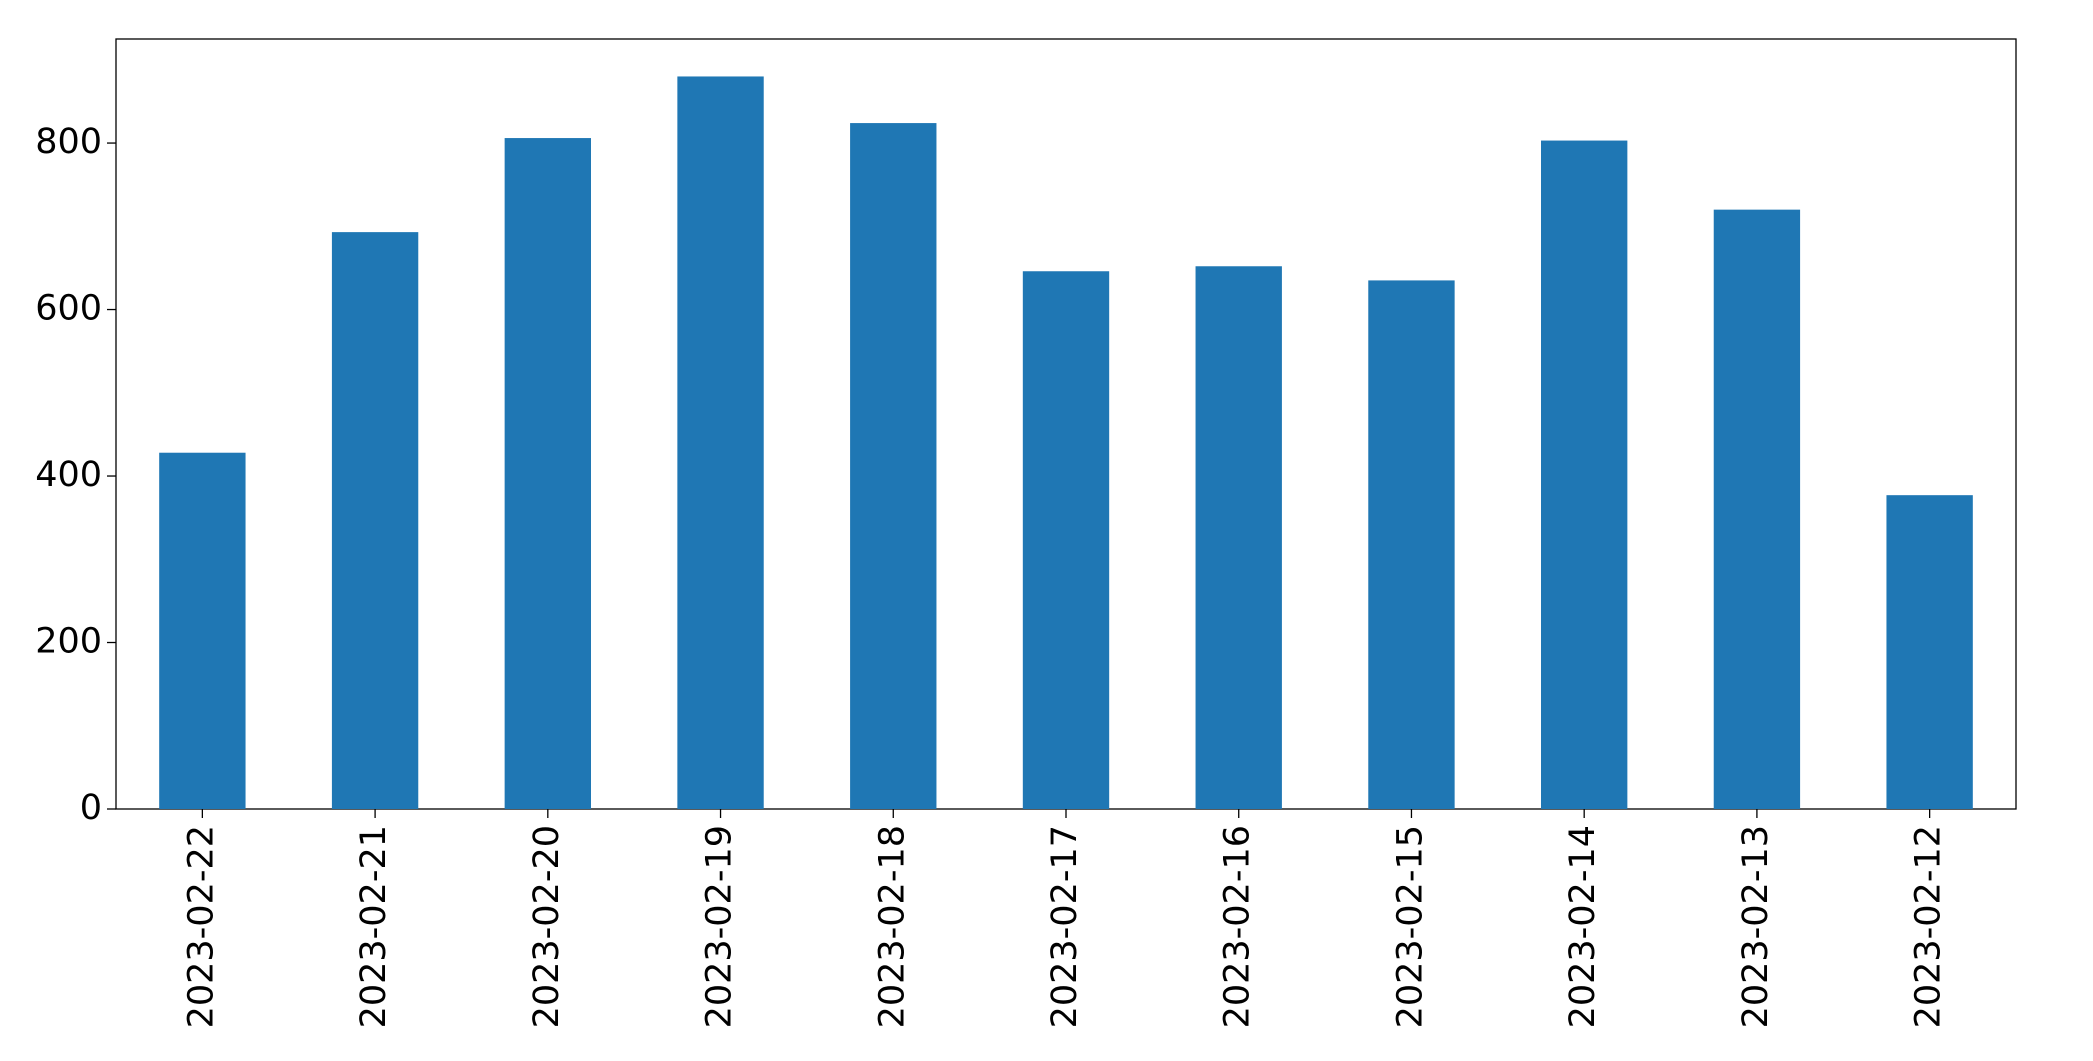 This screenshot has width=2093, height=1061. What do you see at coordinates (1756, 926) in the screenshot?
I see `x-tick-label: 2023-02-13` at bounding box center [1756, 926].